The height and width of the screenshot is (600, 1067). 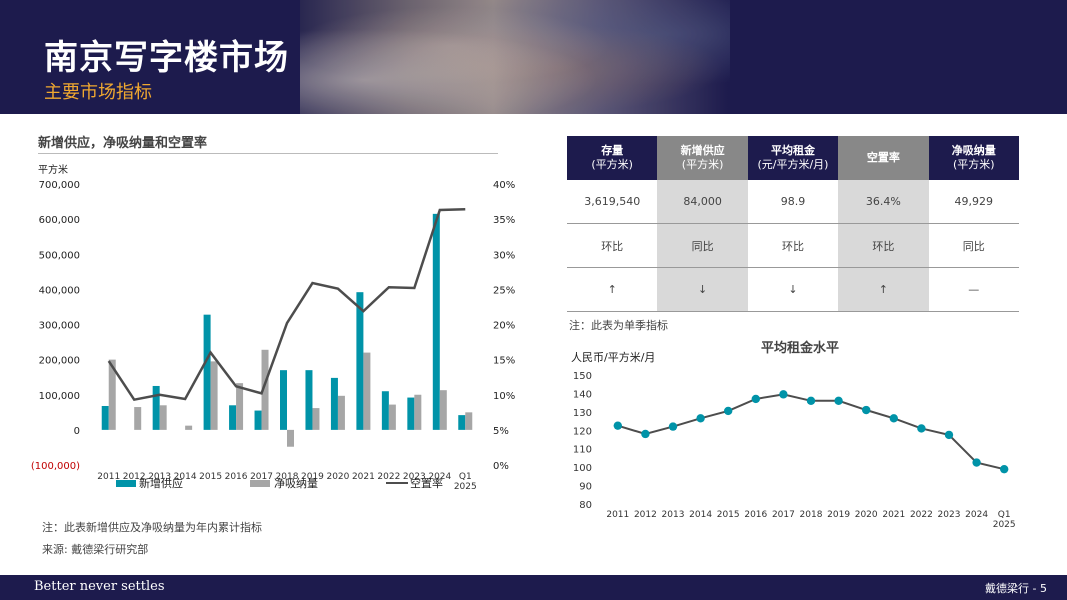 I want to click on table-trend-row: ↑ ↓ ↓ ↑ —, so click(x=793, y=289).